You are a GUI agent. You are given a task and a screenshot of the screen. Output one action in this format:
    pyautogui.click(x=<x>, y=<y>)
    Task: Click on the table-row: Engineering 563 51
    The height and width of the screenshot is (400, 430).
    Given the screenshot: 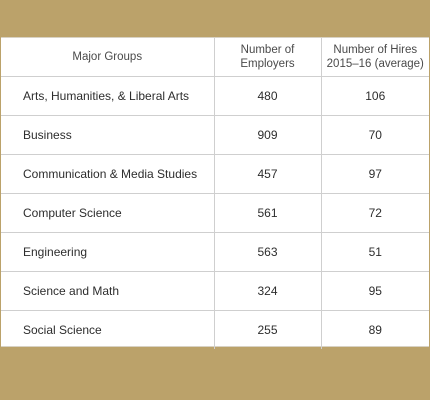 What is the action you would take?
    pyautogui.click(x=215, y=252)
    